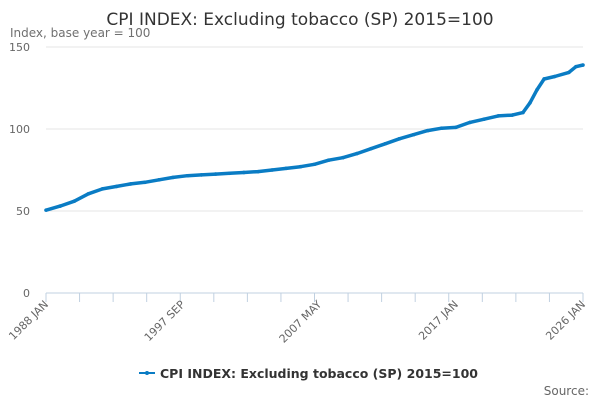  What do you see at coordinates (301, 322) in the screenshot?
I see `x-tick-label: 2007 MAY` at bounding box center [301, 322].